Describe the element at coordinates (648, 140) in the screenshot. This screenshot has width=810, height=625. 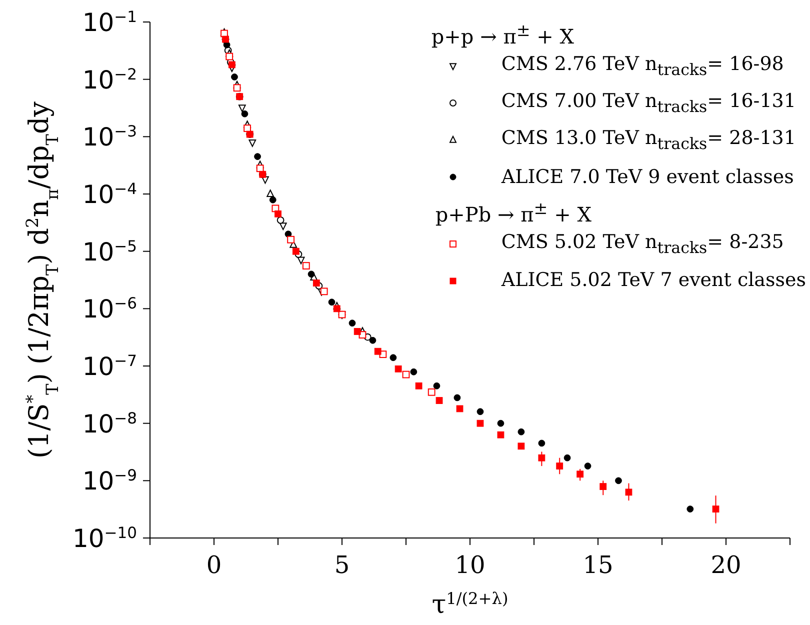
I see `legend-label: CMS 13.0 TeV n$_{tracks}$= 28-131` at that location.